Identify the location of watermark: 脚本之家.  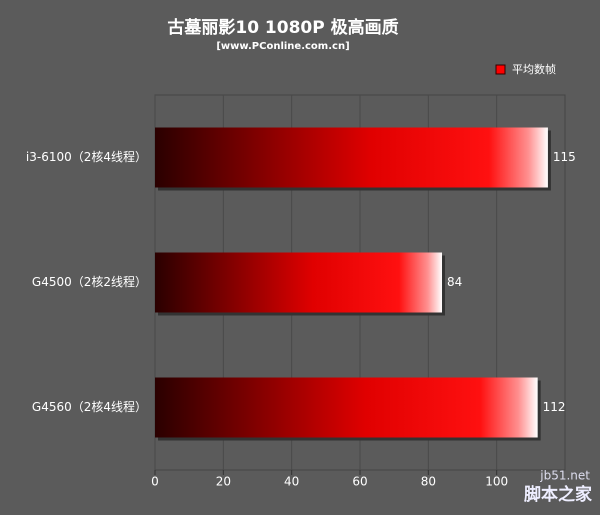
(558, 494).